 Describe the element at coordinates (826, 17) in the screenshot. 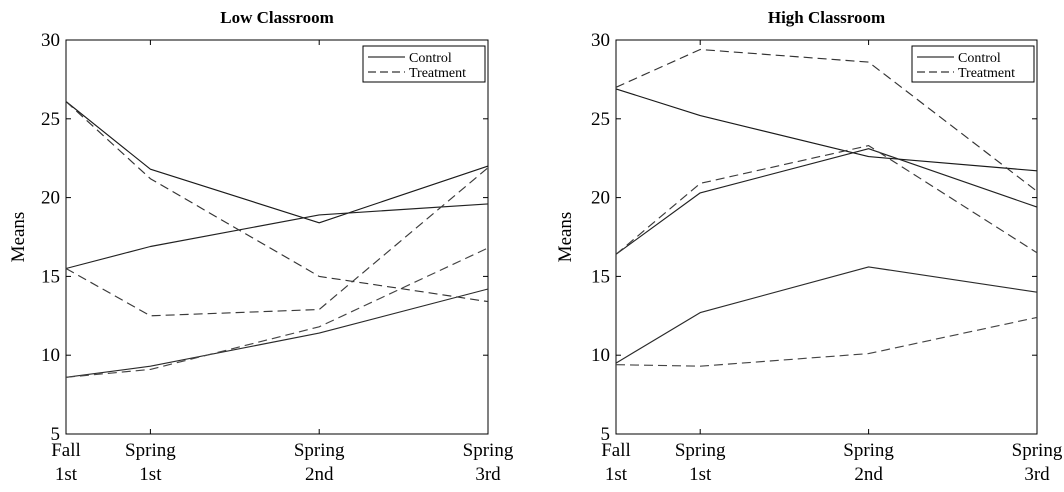

I see `chart-title: High Classroom` at that location.